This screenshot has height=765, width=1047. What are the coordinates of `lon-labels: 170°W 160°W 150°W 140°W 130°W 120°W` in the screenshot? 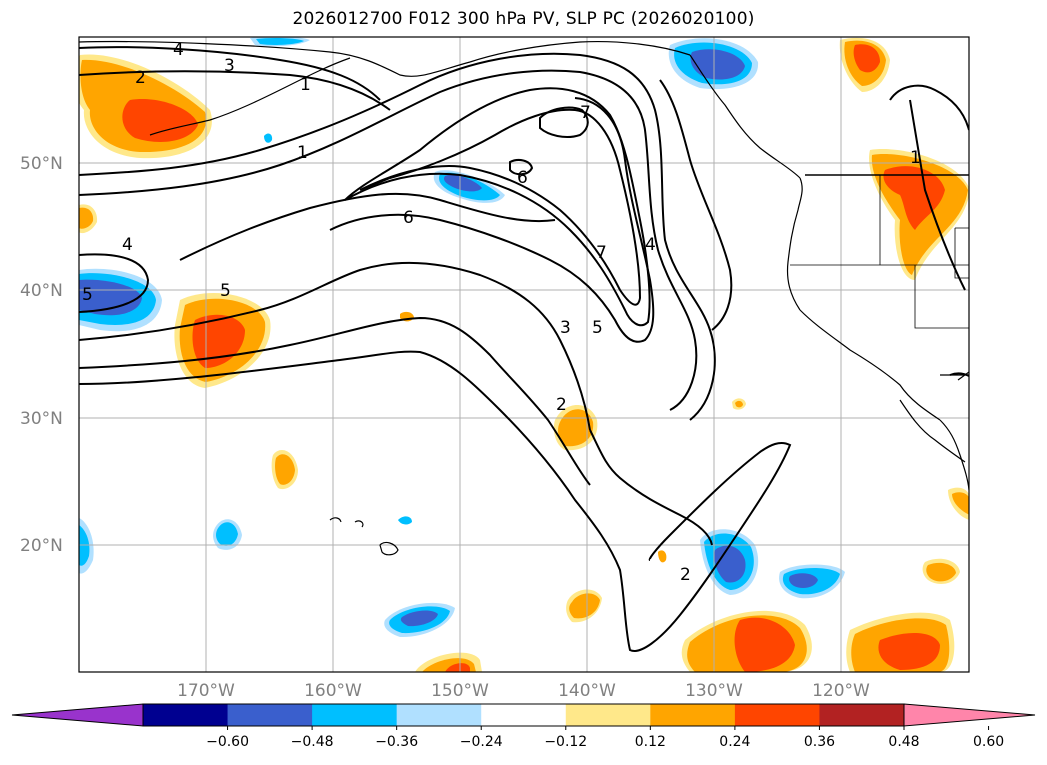 It's located at (523, 691).